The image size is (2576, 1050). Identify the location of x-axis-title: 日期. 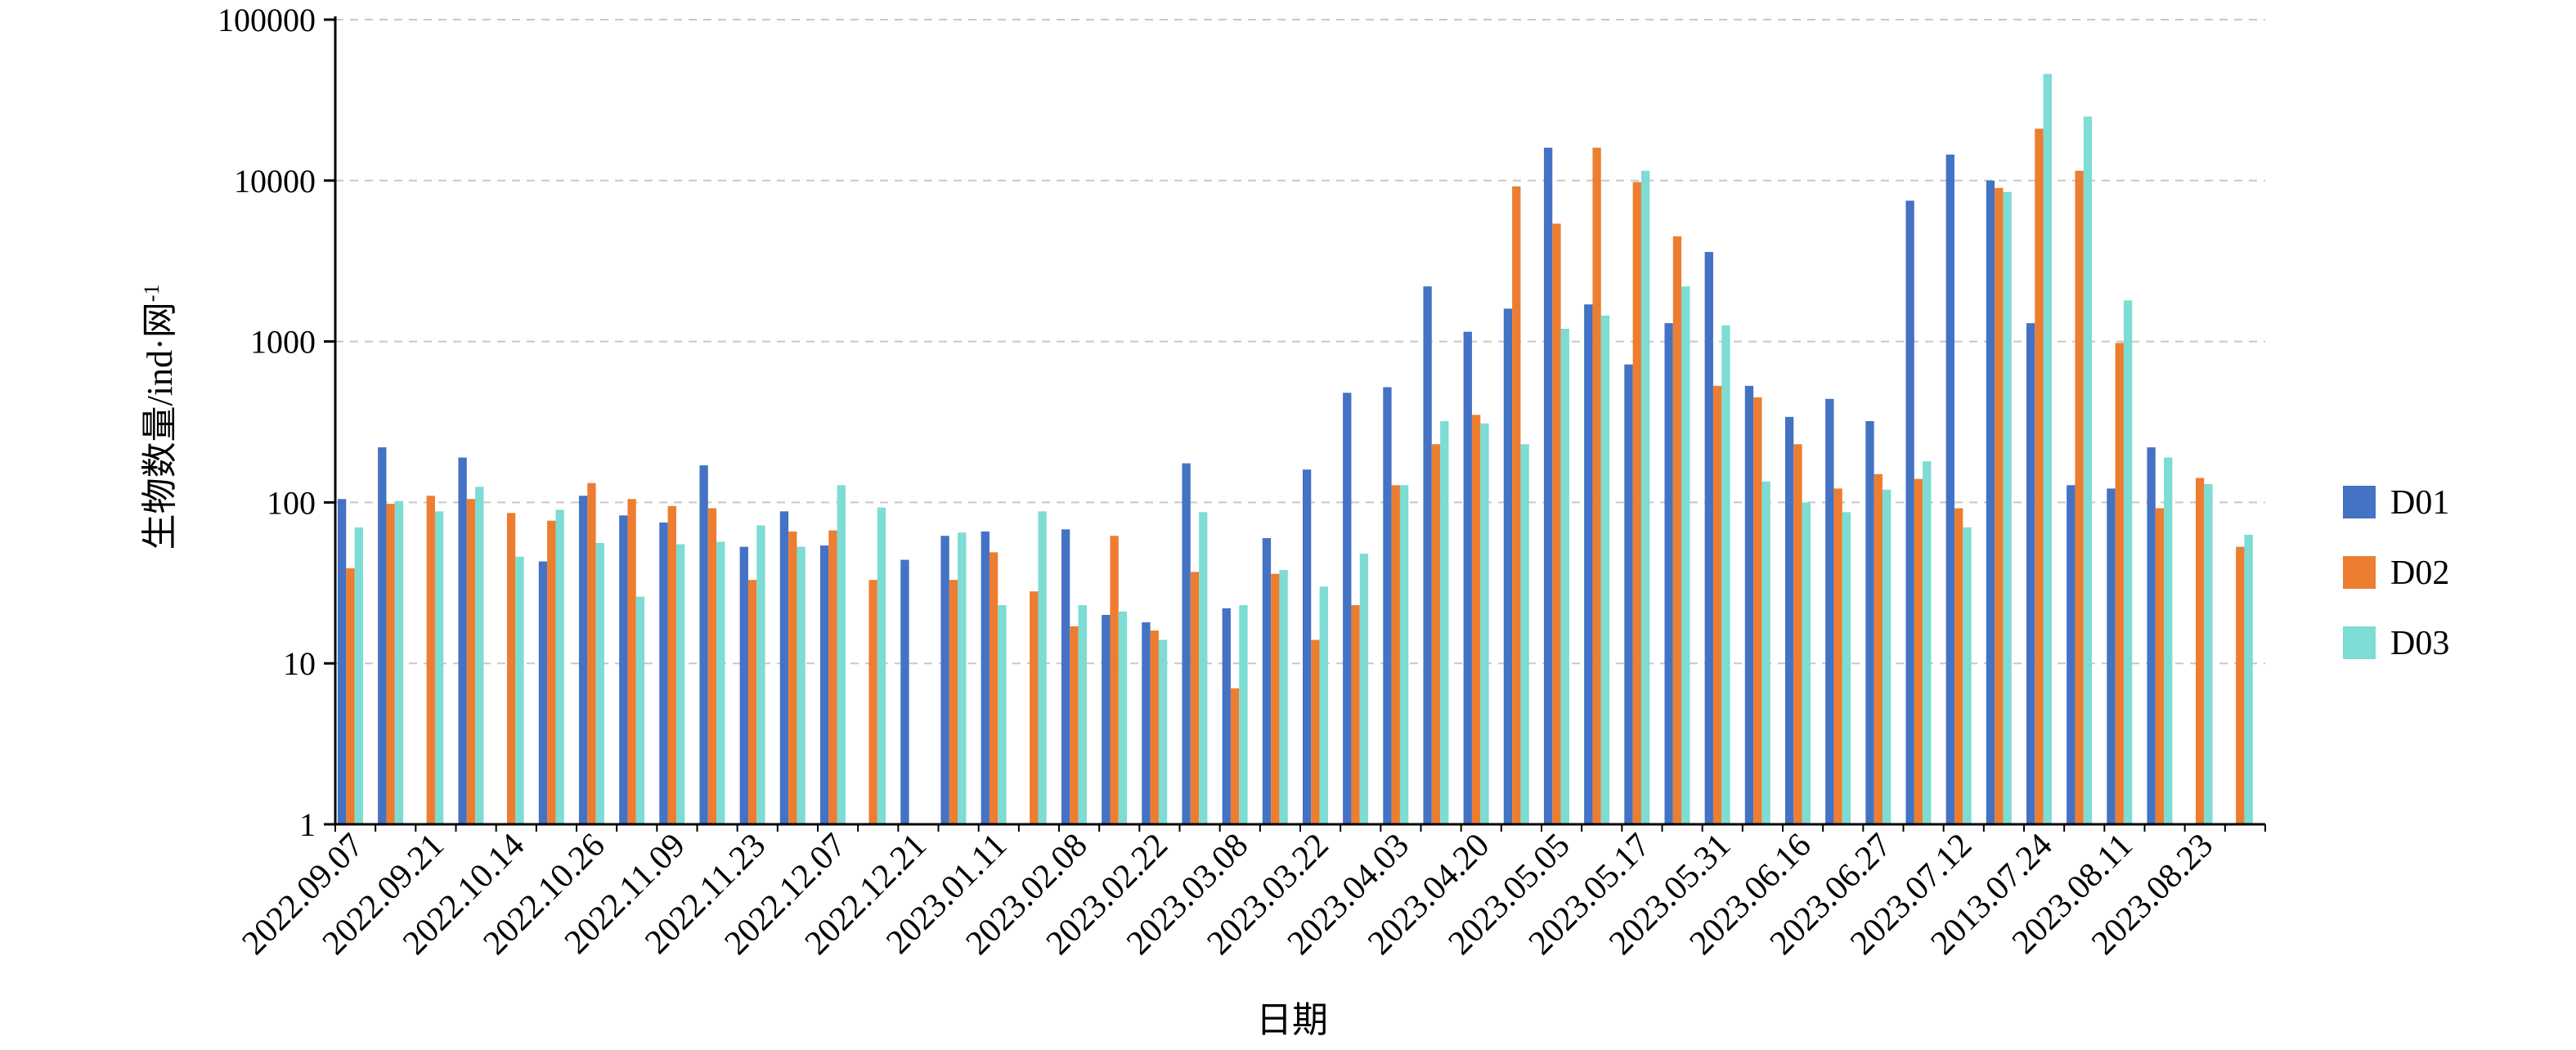
(1292, 1020).